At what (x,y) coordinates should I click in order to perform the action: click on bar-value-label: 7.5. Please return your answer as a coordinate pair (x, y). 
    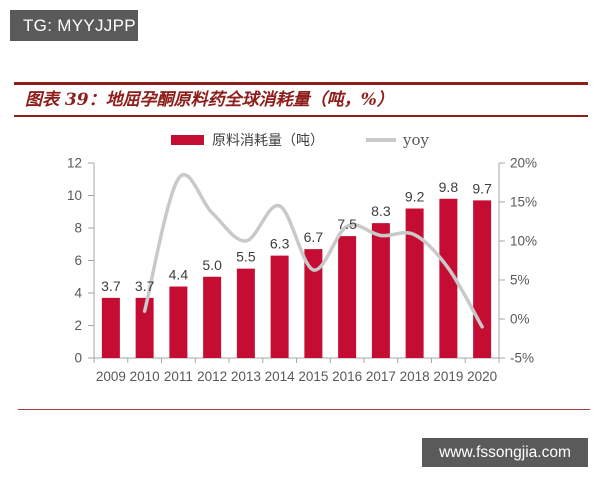
    Looking at the image, I should click on (347, 224).